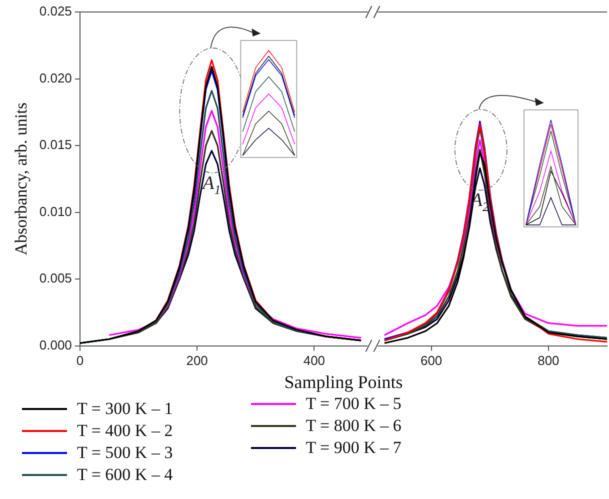 The height and width of the screenshot is (499, 609). Describe the element at coordinates (55, 344) in the screenshot. I see `y-tick-label: 0.000` at that location.